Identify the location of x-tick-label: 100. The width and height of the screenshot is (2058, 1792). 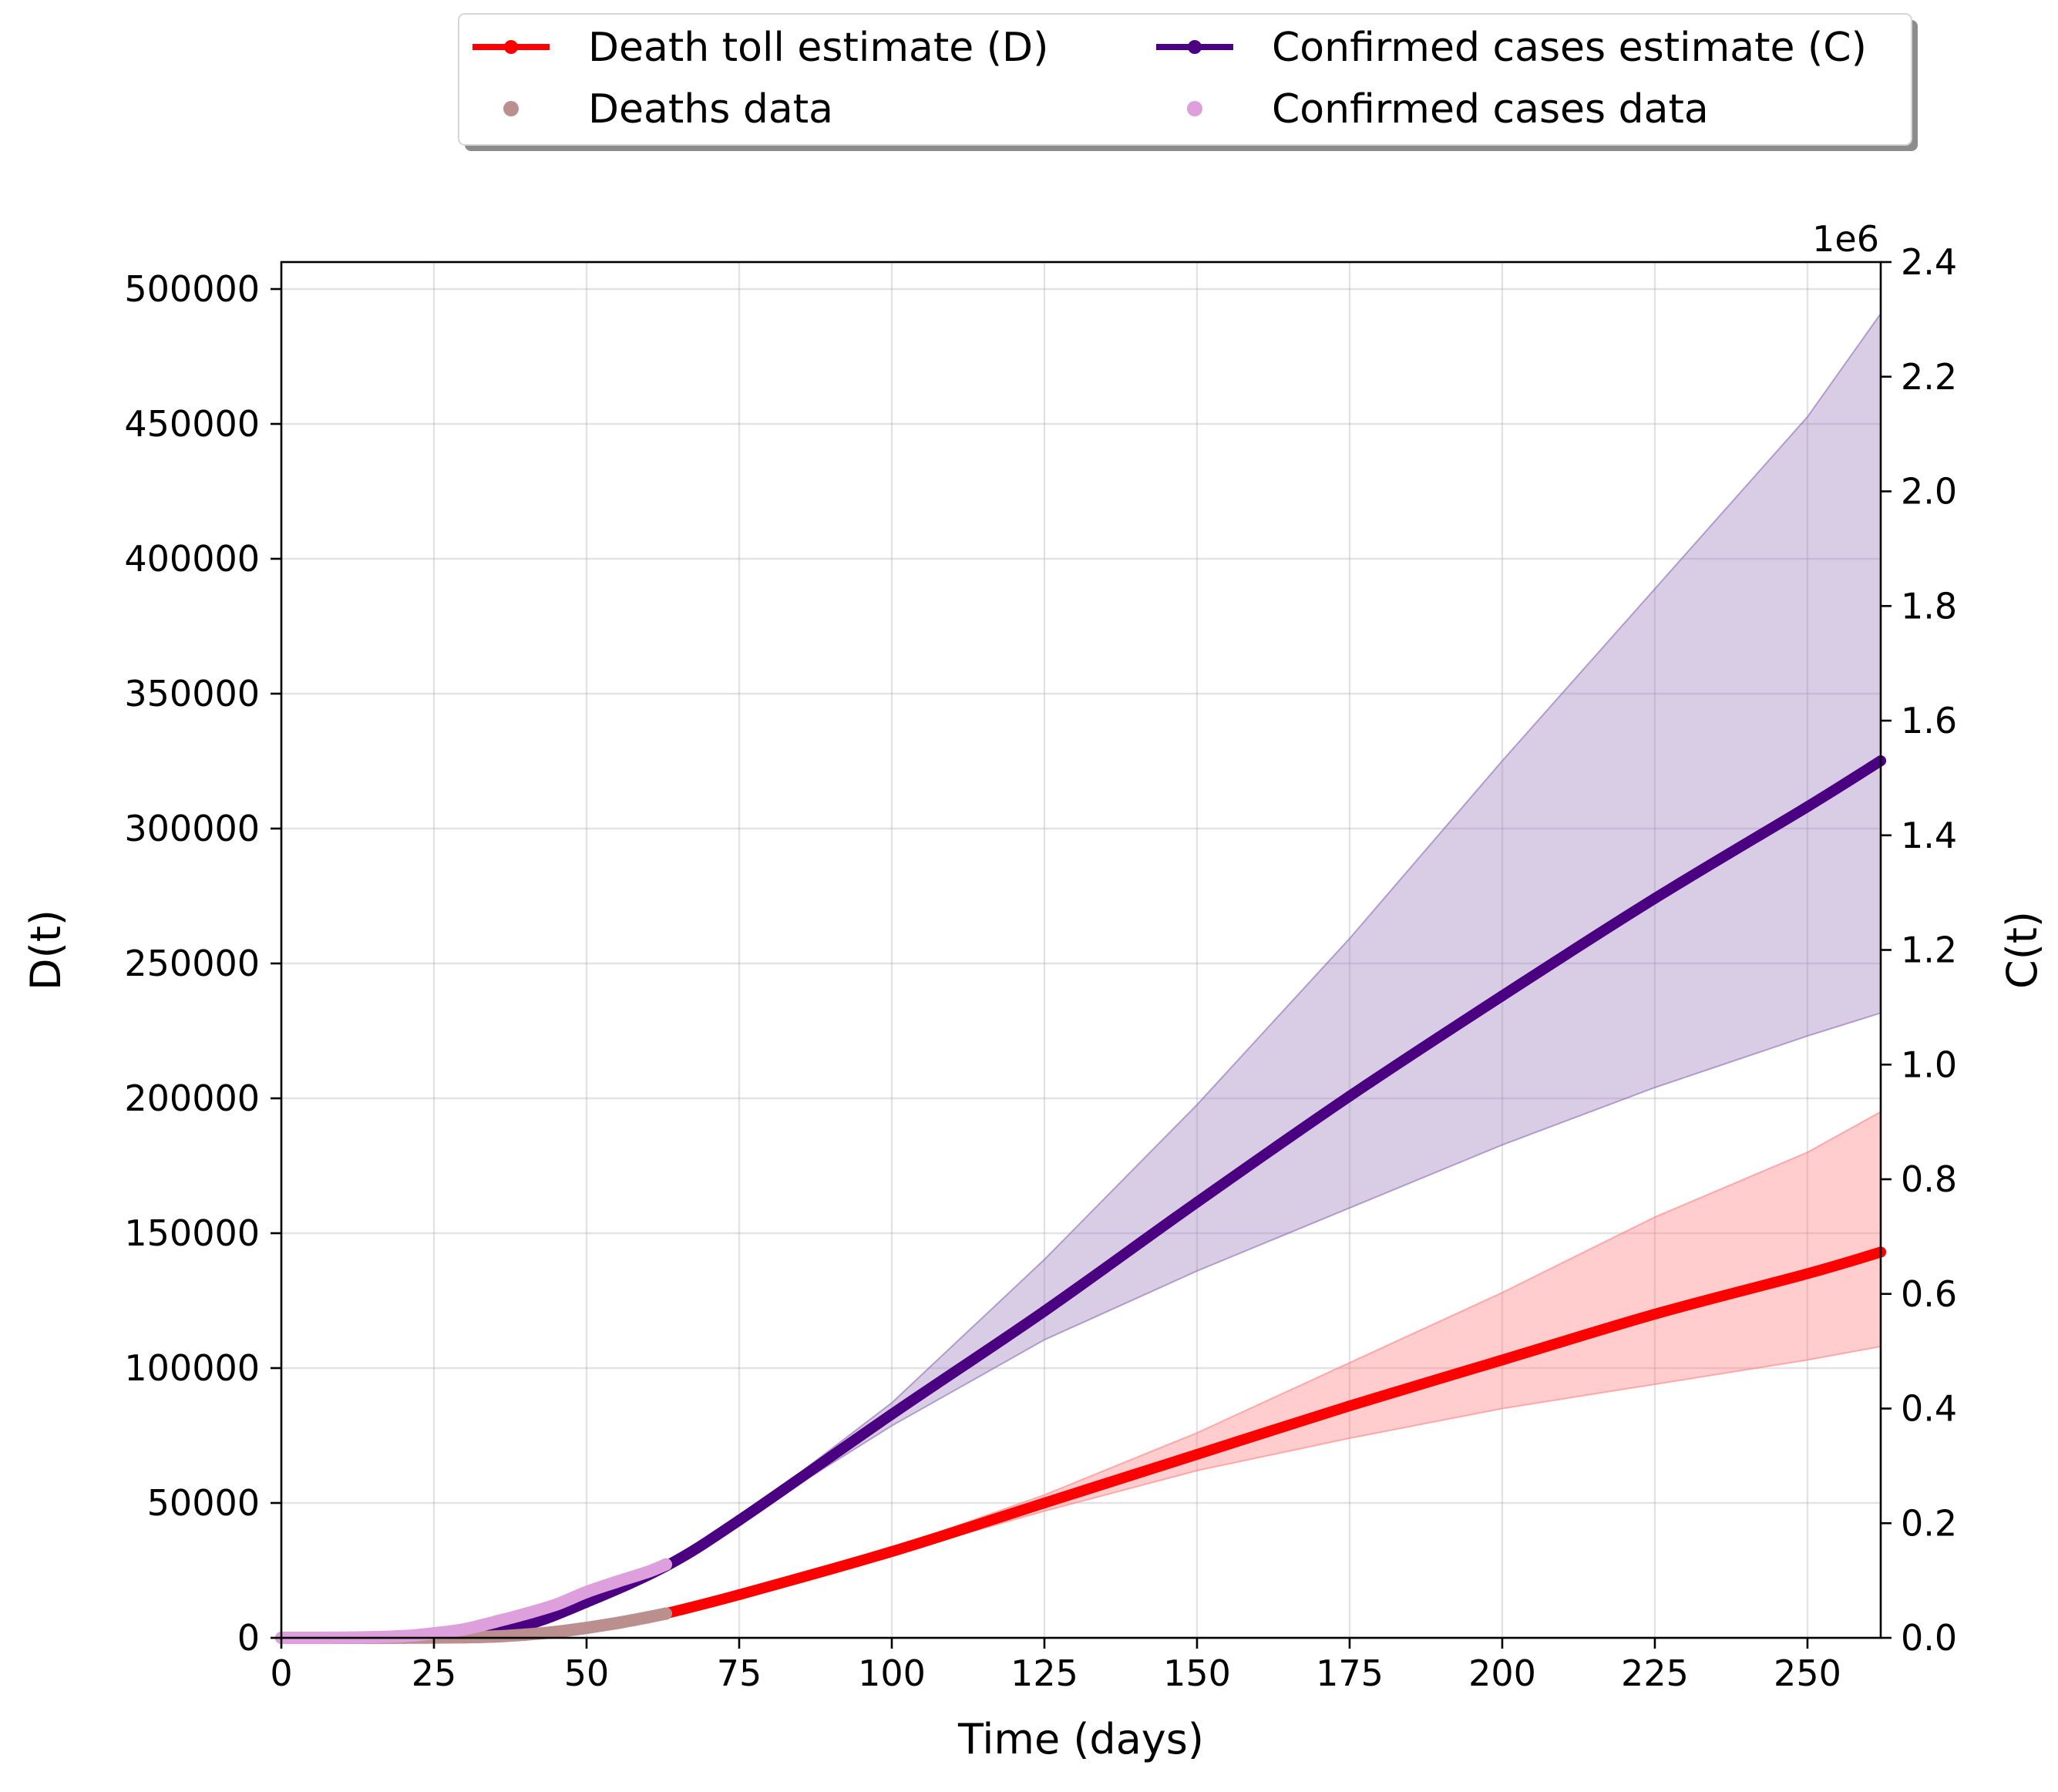
(892, 1673).